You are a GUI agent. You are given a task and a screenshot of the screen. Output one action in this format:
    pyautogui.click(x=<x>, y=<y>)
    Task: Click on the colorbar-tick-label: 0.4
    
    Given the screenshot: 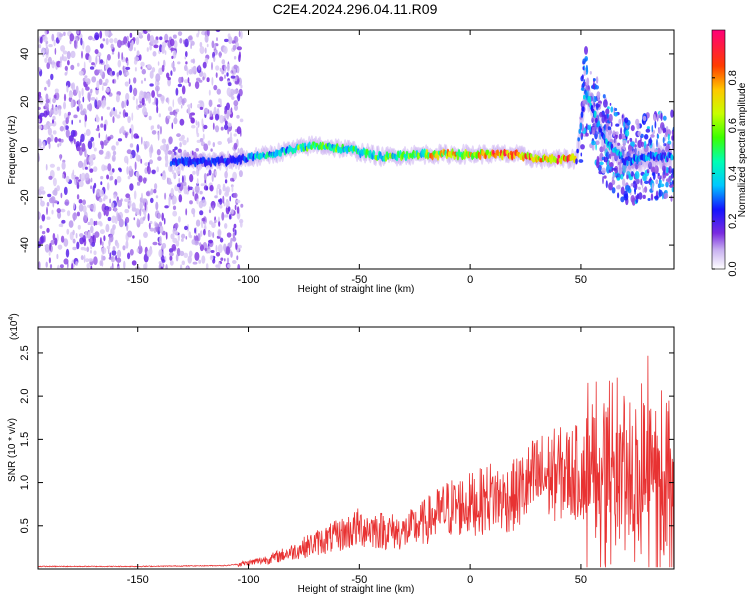 What is the action you would take?
    pyautogui.click(x=733, y=173)
    